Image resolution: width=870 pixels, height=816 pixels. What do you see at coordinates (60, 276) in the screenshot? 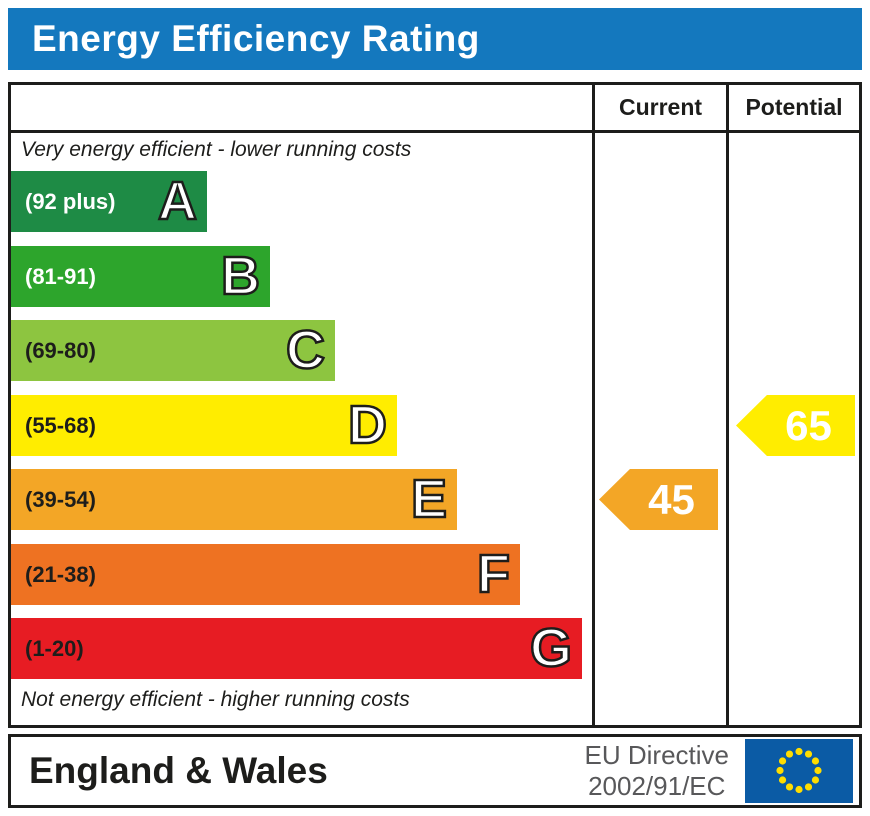
I see `band-b-range: (81-91)` at bounding box center [60, 276].